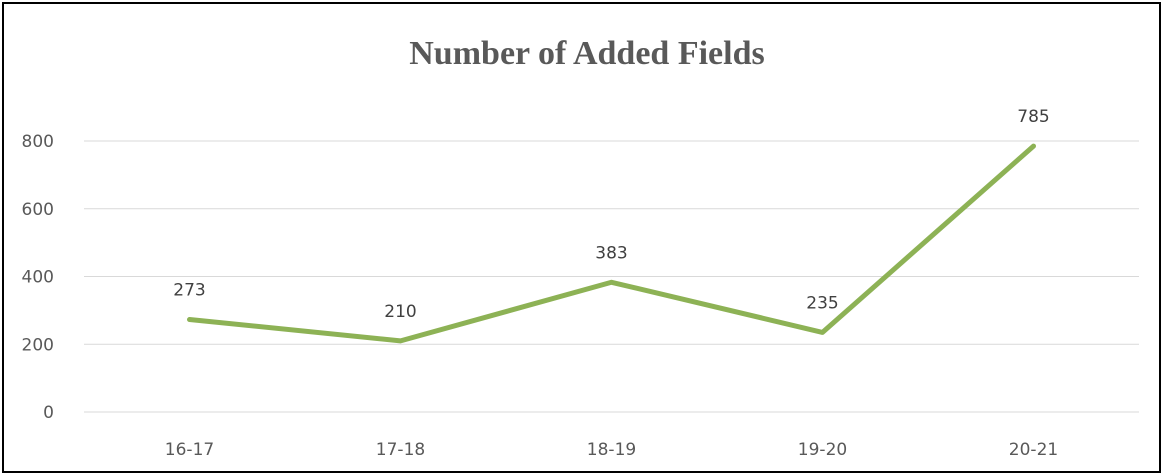  Describe the element at coordinates (38, 345) in the screenshot. I see `y-tick-label: 200` at that location.